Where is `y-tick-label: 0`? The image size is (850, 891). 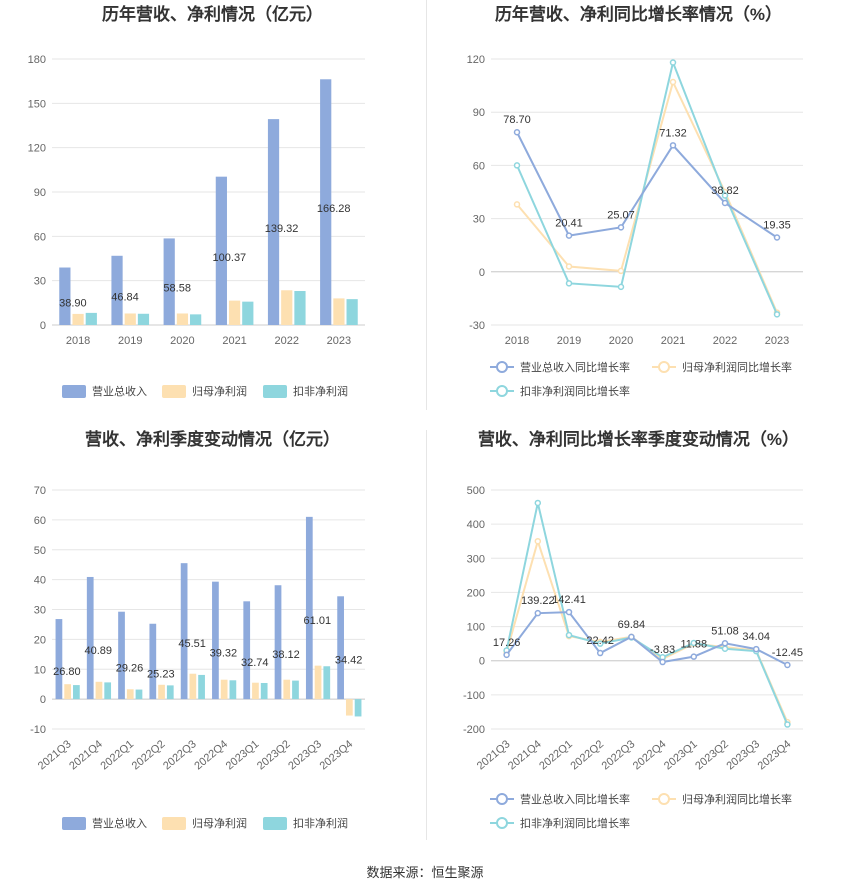 y-tick-label: 0 is located at coordinates (482, 273).